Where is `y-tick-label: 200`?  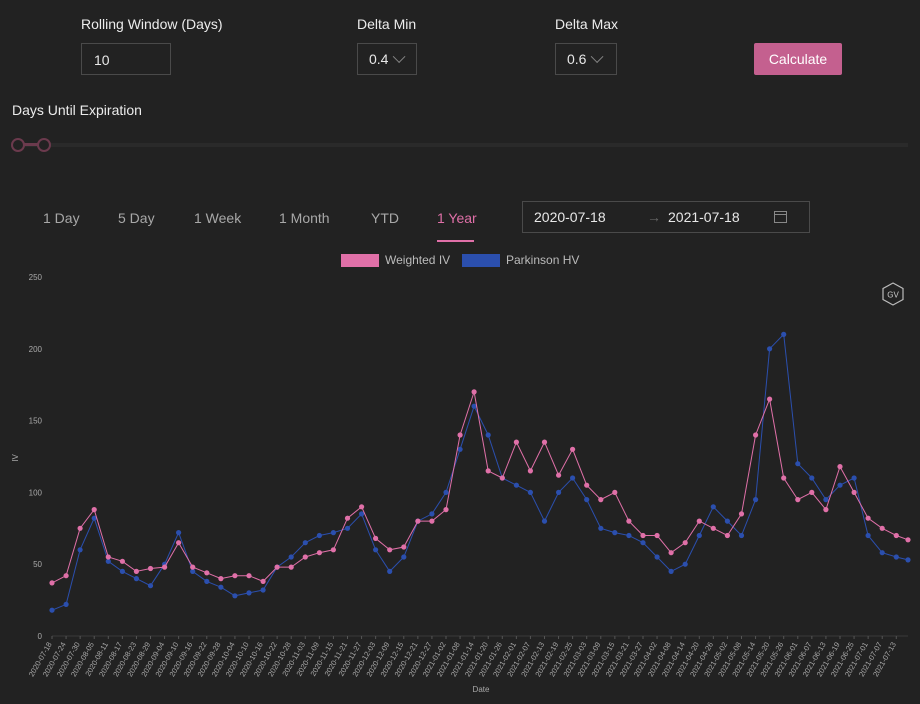
y-tick-label: 200 is located at coordinates (36, 349).